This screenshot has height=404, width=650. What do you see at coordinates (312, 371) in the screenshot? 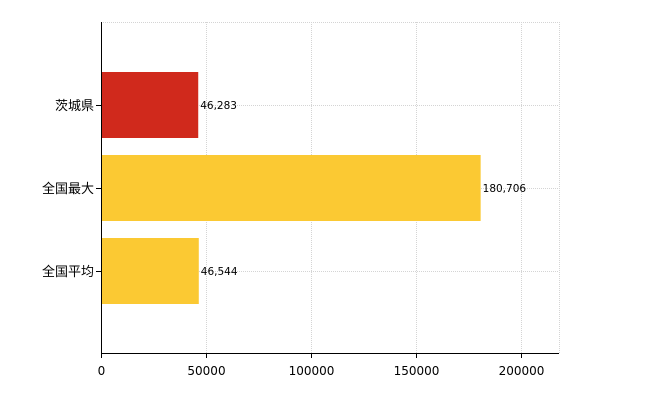
I see `x-tick-label: 100000` at bounding box center [312, 371].